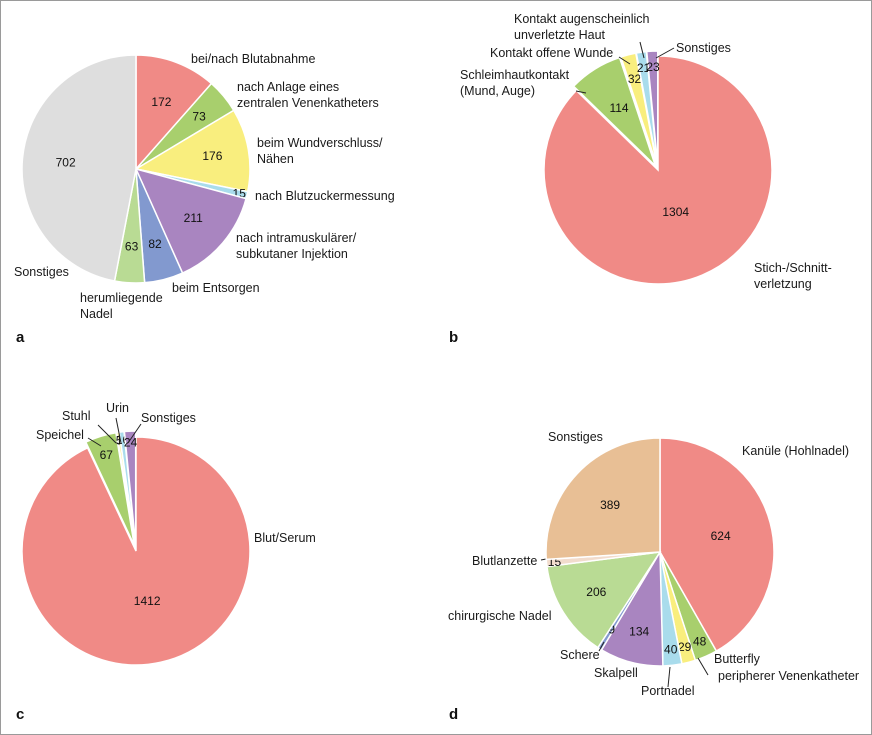 Image resolution: width=872 pixels, height=735 pixels. Describe the element at coordinates (551, 53) in the screenshot. I see `slice-category-label: Kontakt offene Wunde` at that location.